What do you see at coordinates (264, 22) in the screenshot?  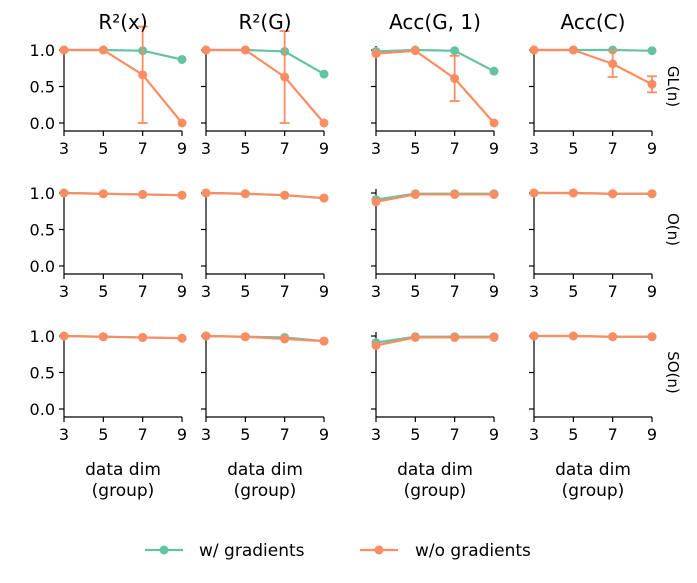 I see `column-title: R²(G)` at bounding box center [264, 22].